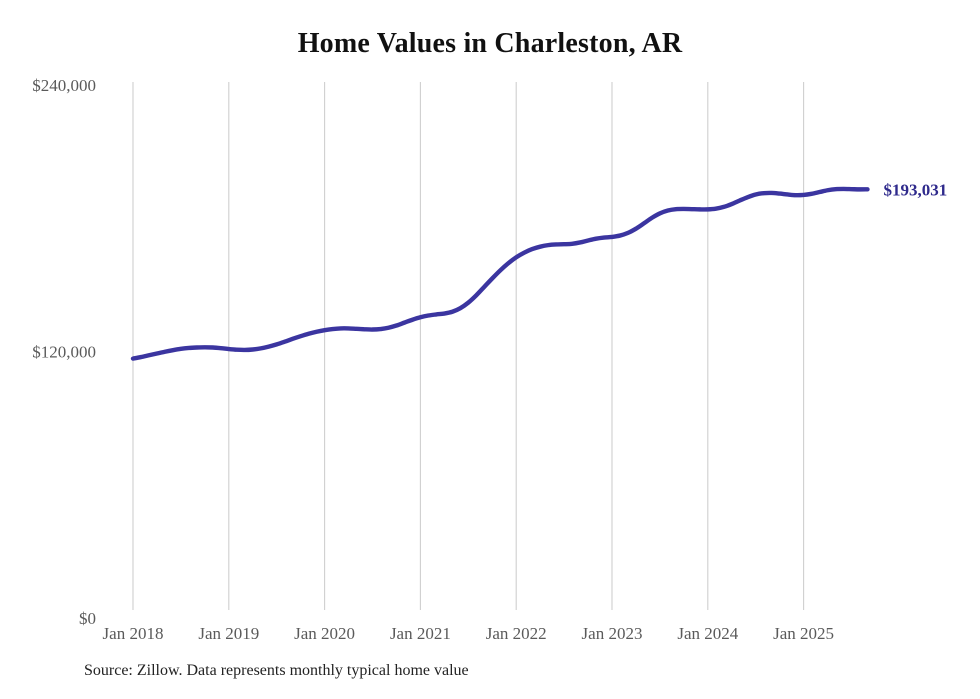  I want to click on y-axis-labels-group: $240,000 $120,000 $0, so click(64, 352).